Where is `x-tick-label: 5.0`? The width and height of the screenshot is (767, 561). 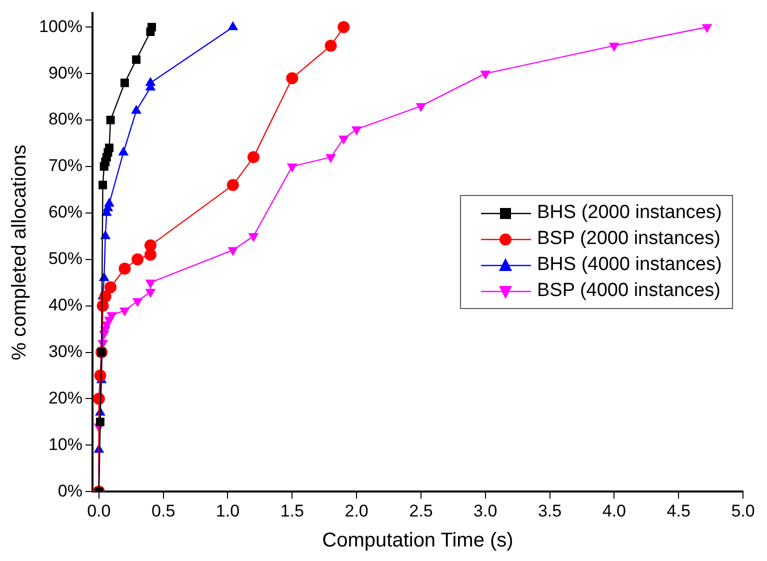
x-tick-label: 5.0 is located at coordinates (743, 510).